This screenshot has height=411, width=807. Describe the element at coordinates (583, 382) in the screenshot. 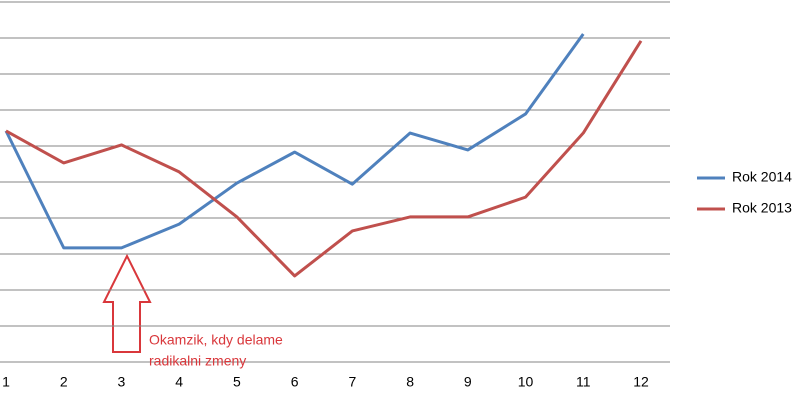

I see `x-tick-label: 11` at that location.